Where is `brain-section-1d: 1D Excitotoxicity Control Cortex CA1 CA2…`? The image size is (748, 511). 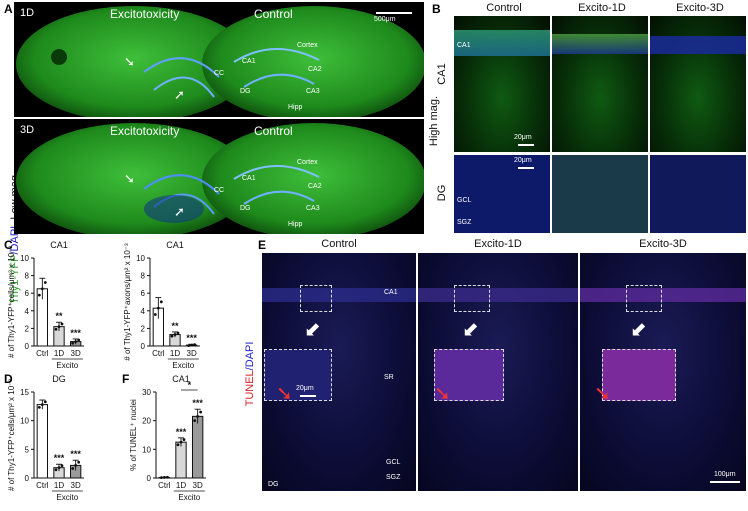 brain-section-1d: 1D Excitotoxicity Control Cortex CA1 CA2… is located at coordinates (219, 59).